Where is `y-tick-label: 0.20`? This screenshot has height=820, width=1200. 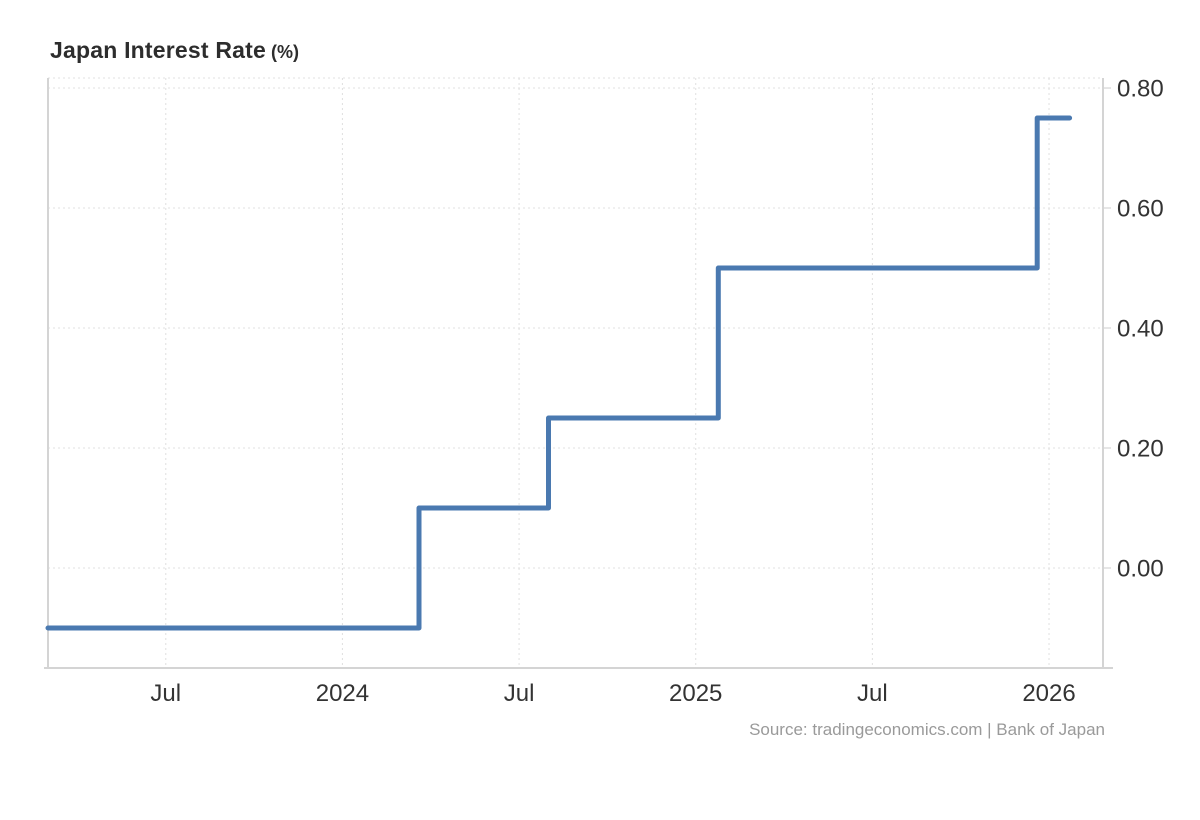 y-tick-label: 0.20 is located at coordinates (1140, 448).